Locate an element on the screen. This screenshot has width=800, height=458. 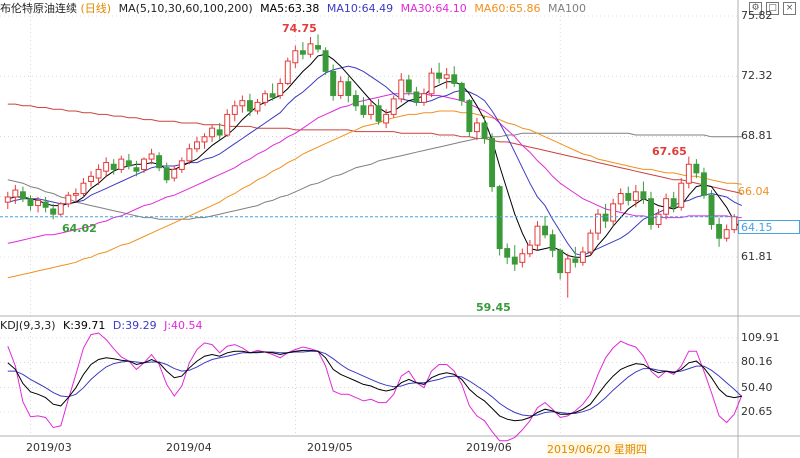
kdj-tick: 50.40 is located at coordinates (757, 387).